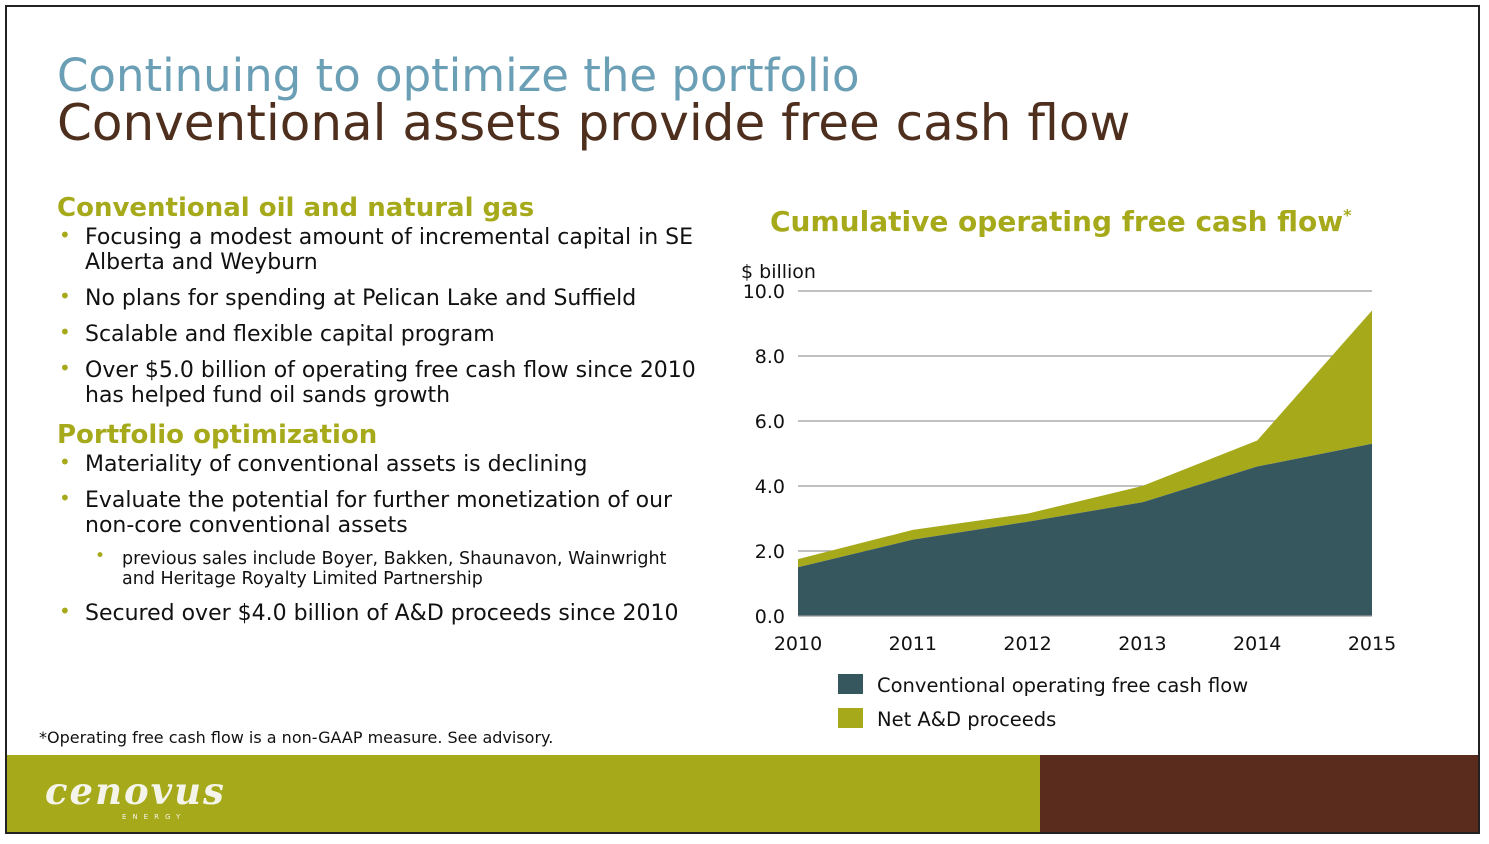 Image resolution: width=1489 pixels, height=844 pixels. I want to click on series-area-conventional-ofcf, so click(1085, 529).